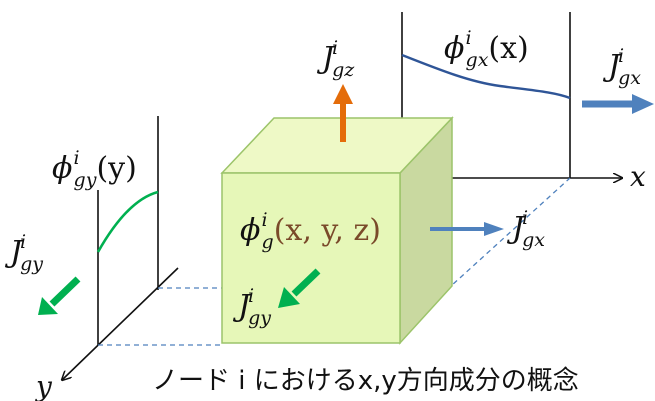  Describe the element at coordinates (505, 237) in the screenshot. I see `dashed-guide-diagonal` at that location.